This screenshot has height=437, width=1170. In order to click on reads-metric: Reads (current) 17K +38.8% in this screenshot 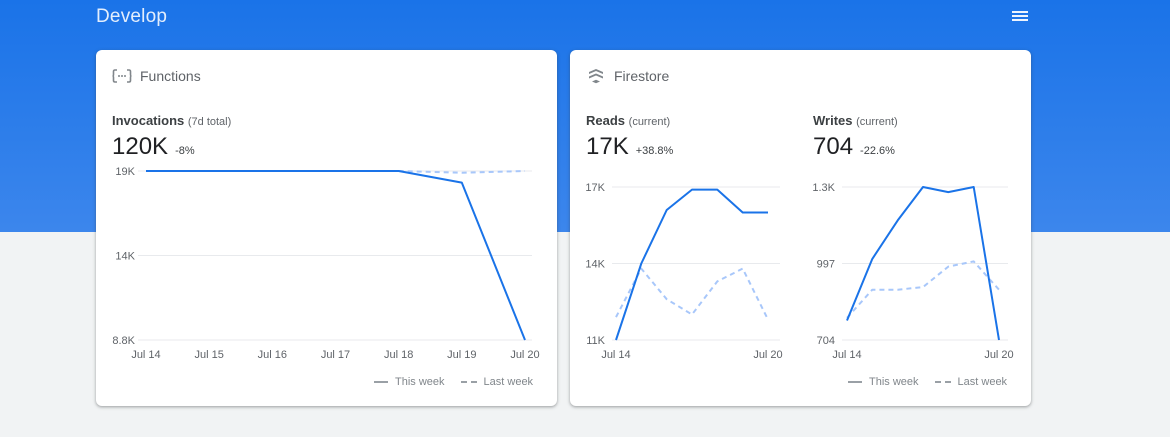, I will do `click(629, 137)`.